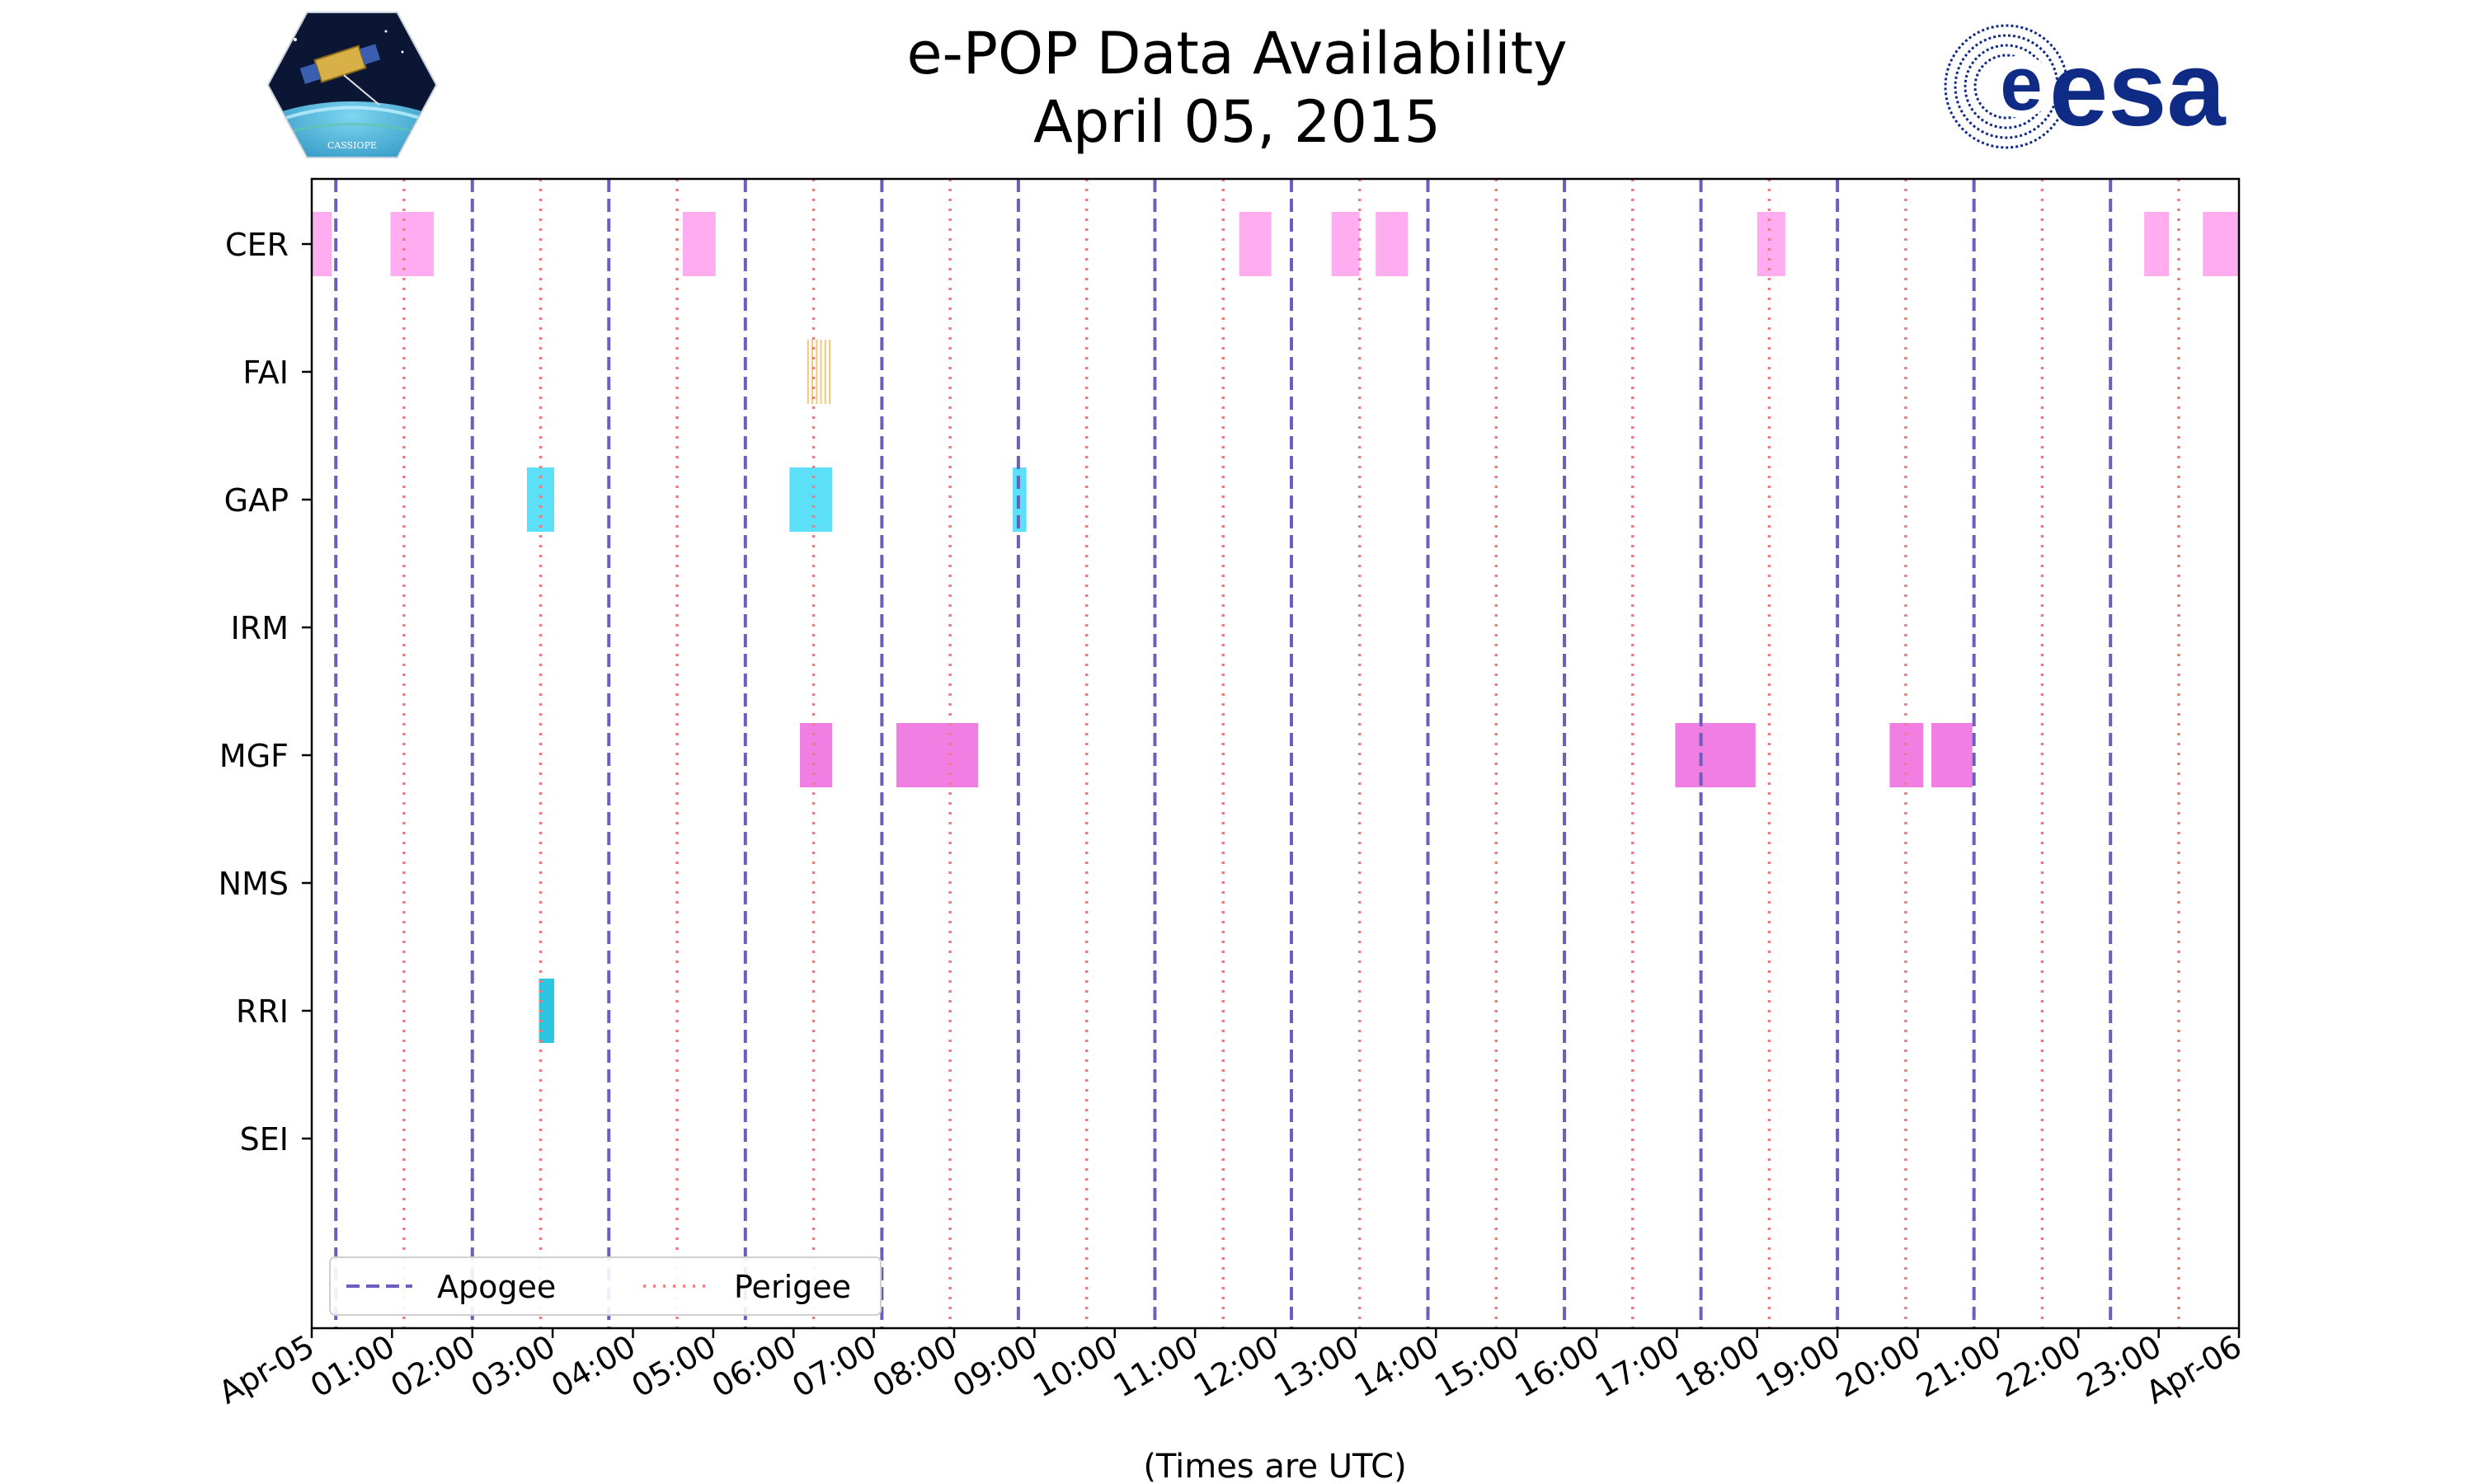  Describe the element at coordinates (256, 500) in the screenshot. I see `y-tick-label-gap: GAP` at that location.